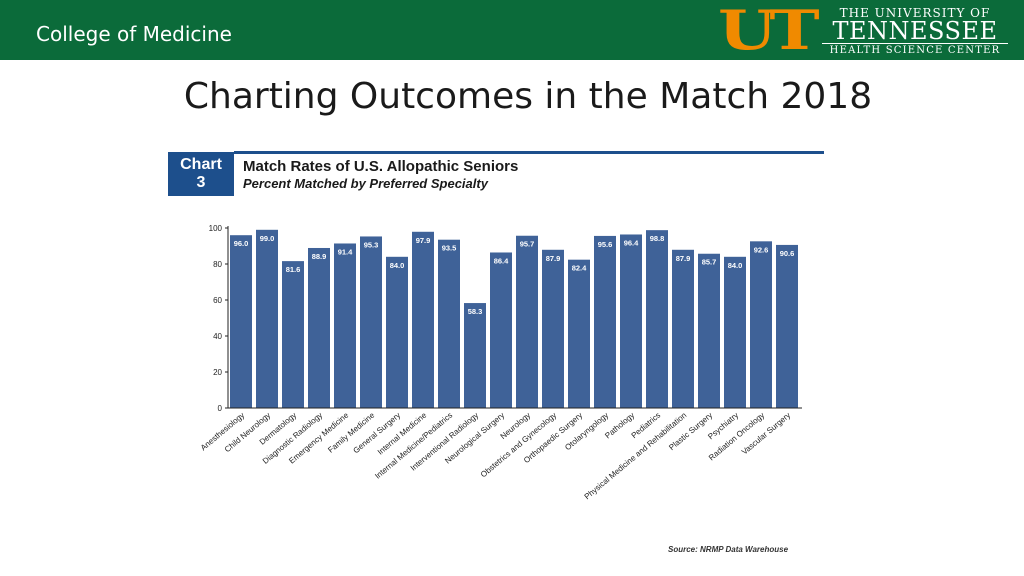  Describe the element at coordinates (475, 311) in the screenshot. I see `bar-data-label: 58.3` at that location.